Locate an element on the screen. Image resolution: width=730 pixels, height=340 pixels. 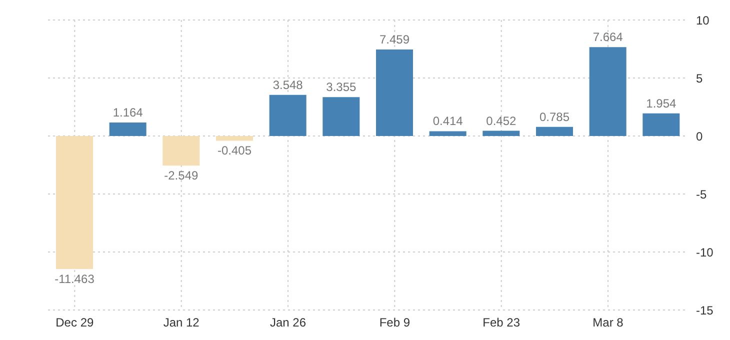
x-tick-label: Dec 29 is located at coordinates (75, 323).